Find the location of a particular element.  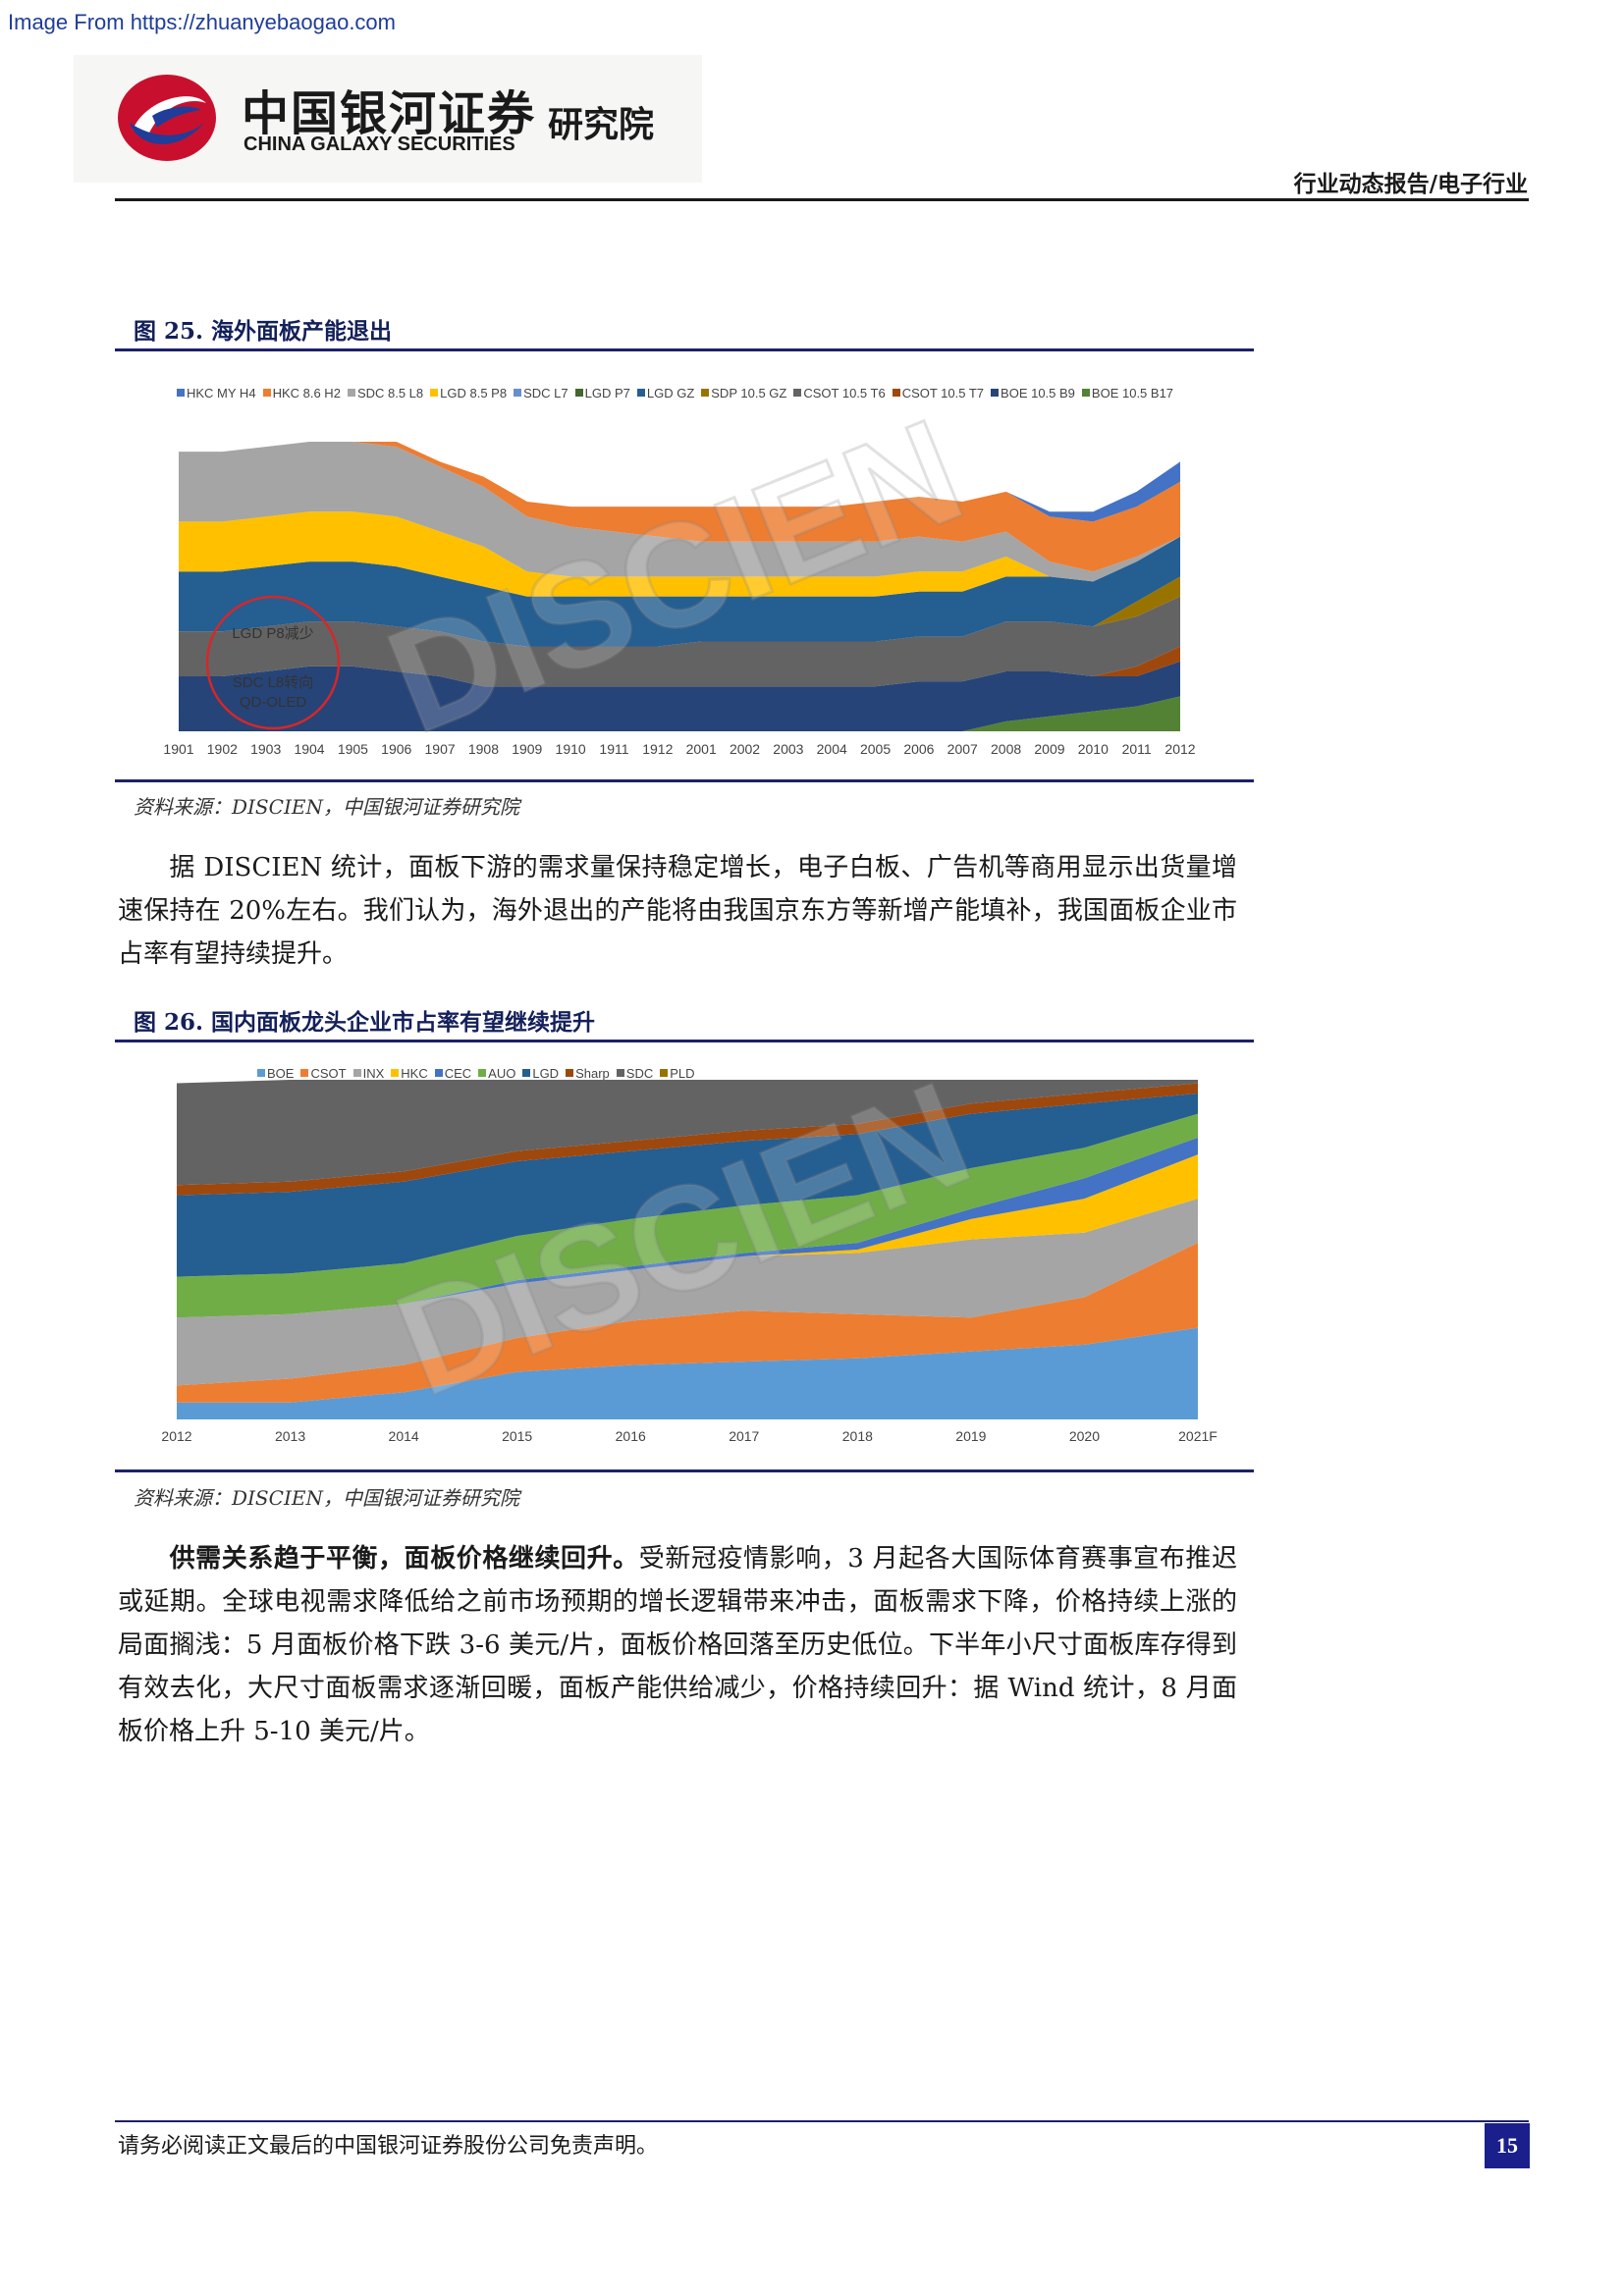

figure-25-legend-boe-10-5-b17: BOE 10.5 B17 is located at coordinates (1127, 392).